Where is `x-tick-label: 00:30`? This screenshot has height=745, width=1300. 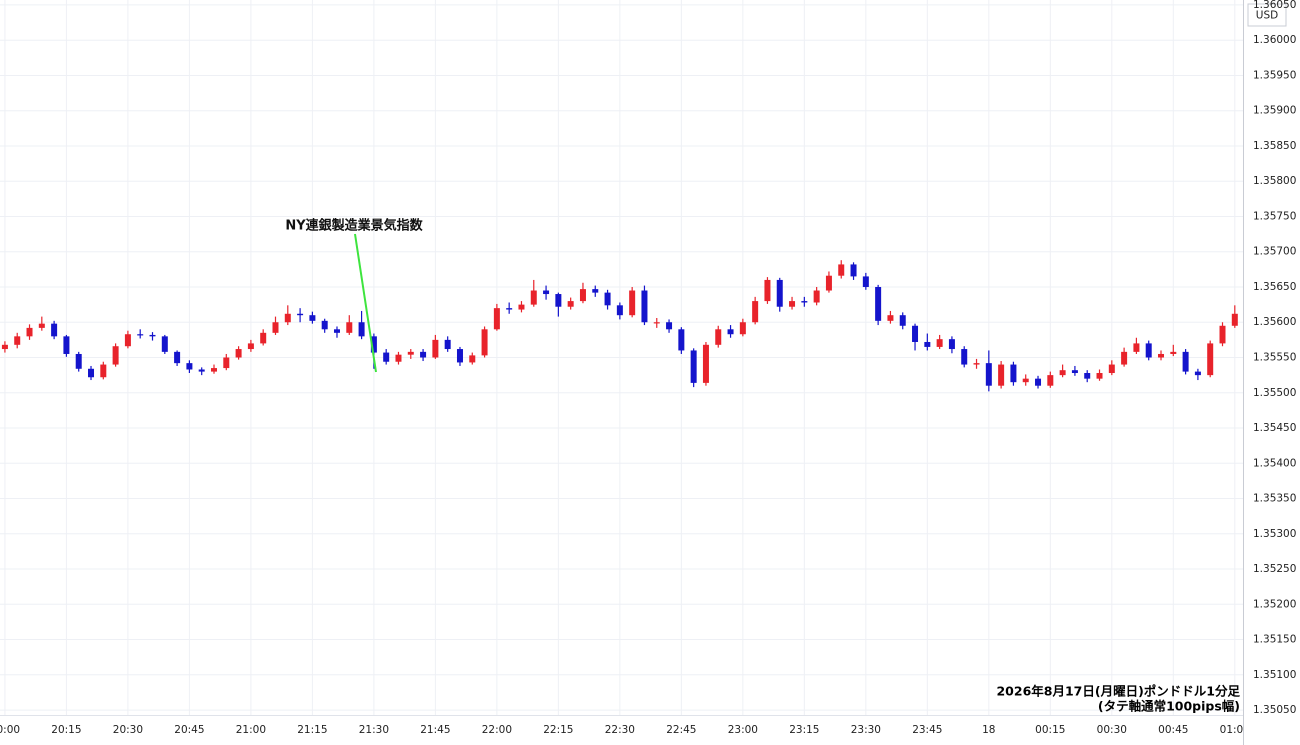 x-tick-label: 00:30 is located at coordinates (1112, 730).